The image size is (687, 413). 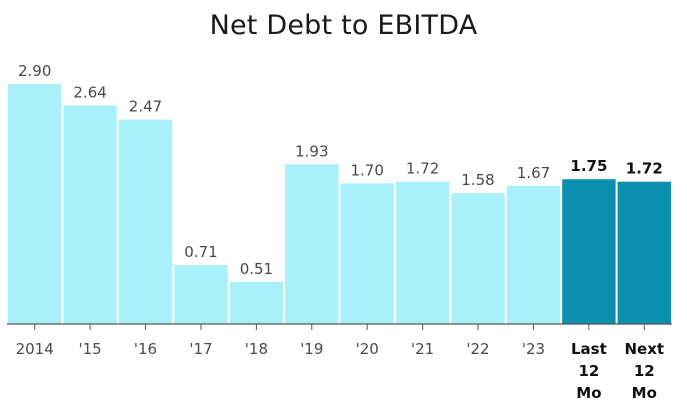 I want to click on bar--21, so click(x=422, y=252).